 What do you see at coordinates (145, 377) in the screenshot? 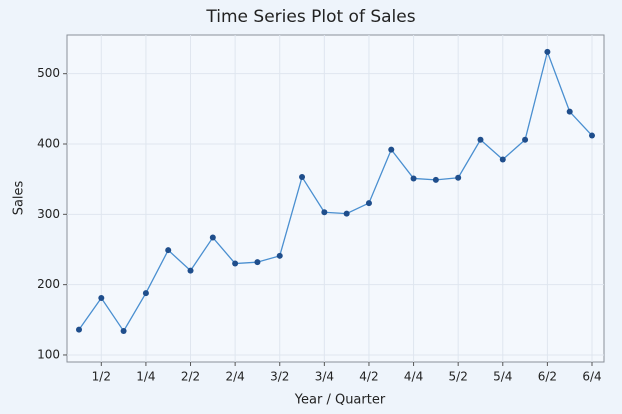
I see `x-tick-label: 1/4` at bounding box center [145, 377].